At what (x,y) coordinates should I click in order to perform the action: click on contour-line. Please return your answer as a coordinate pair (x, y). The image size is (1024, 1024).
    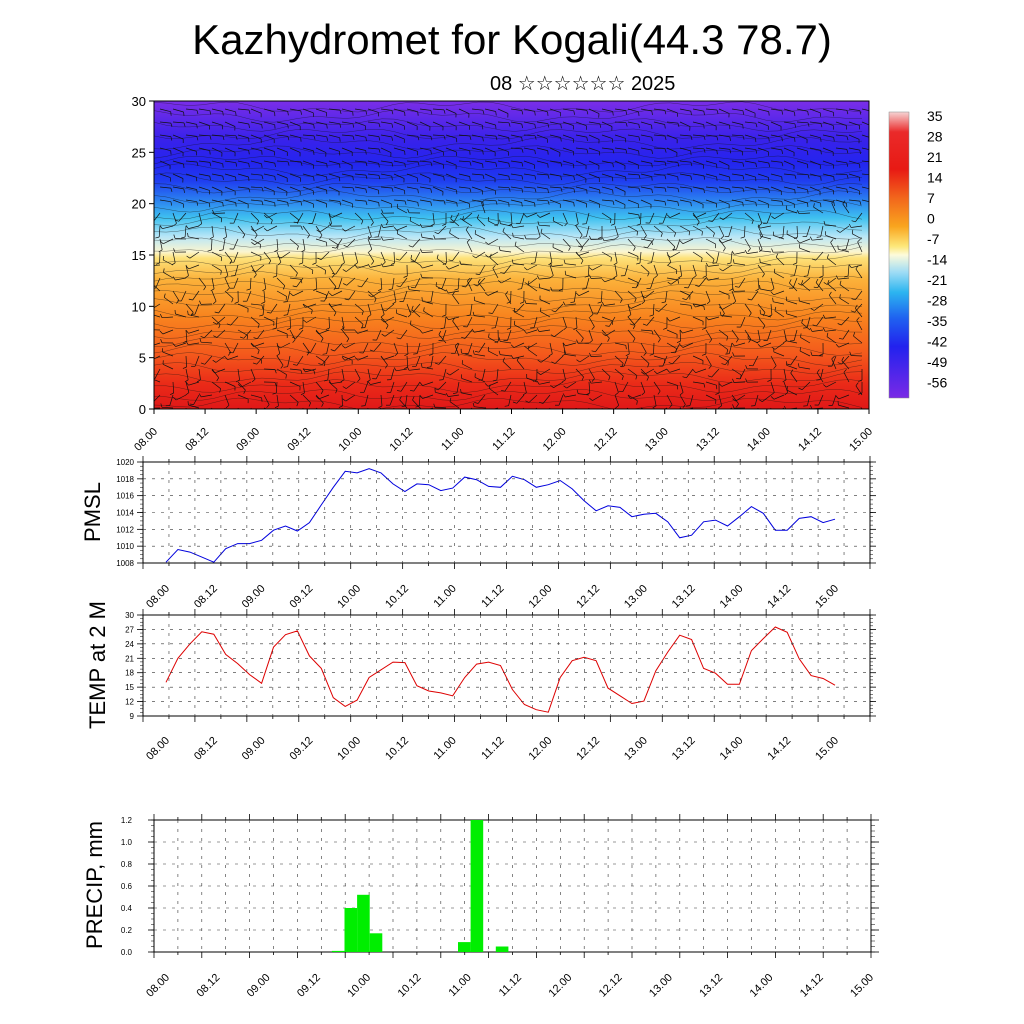
    Looking at the image, I should click on (508, 170).